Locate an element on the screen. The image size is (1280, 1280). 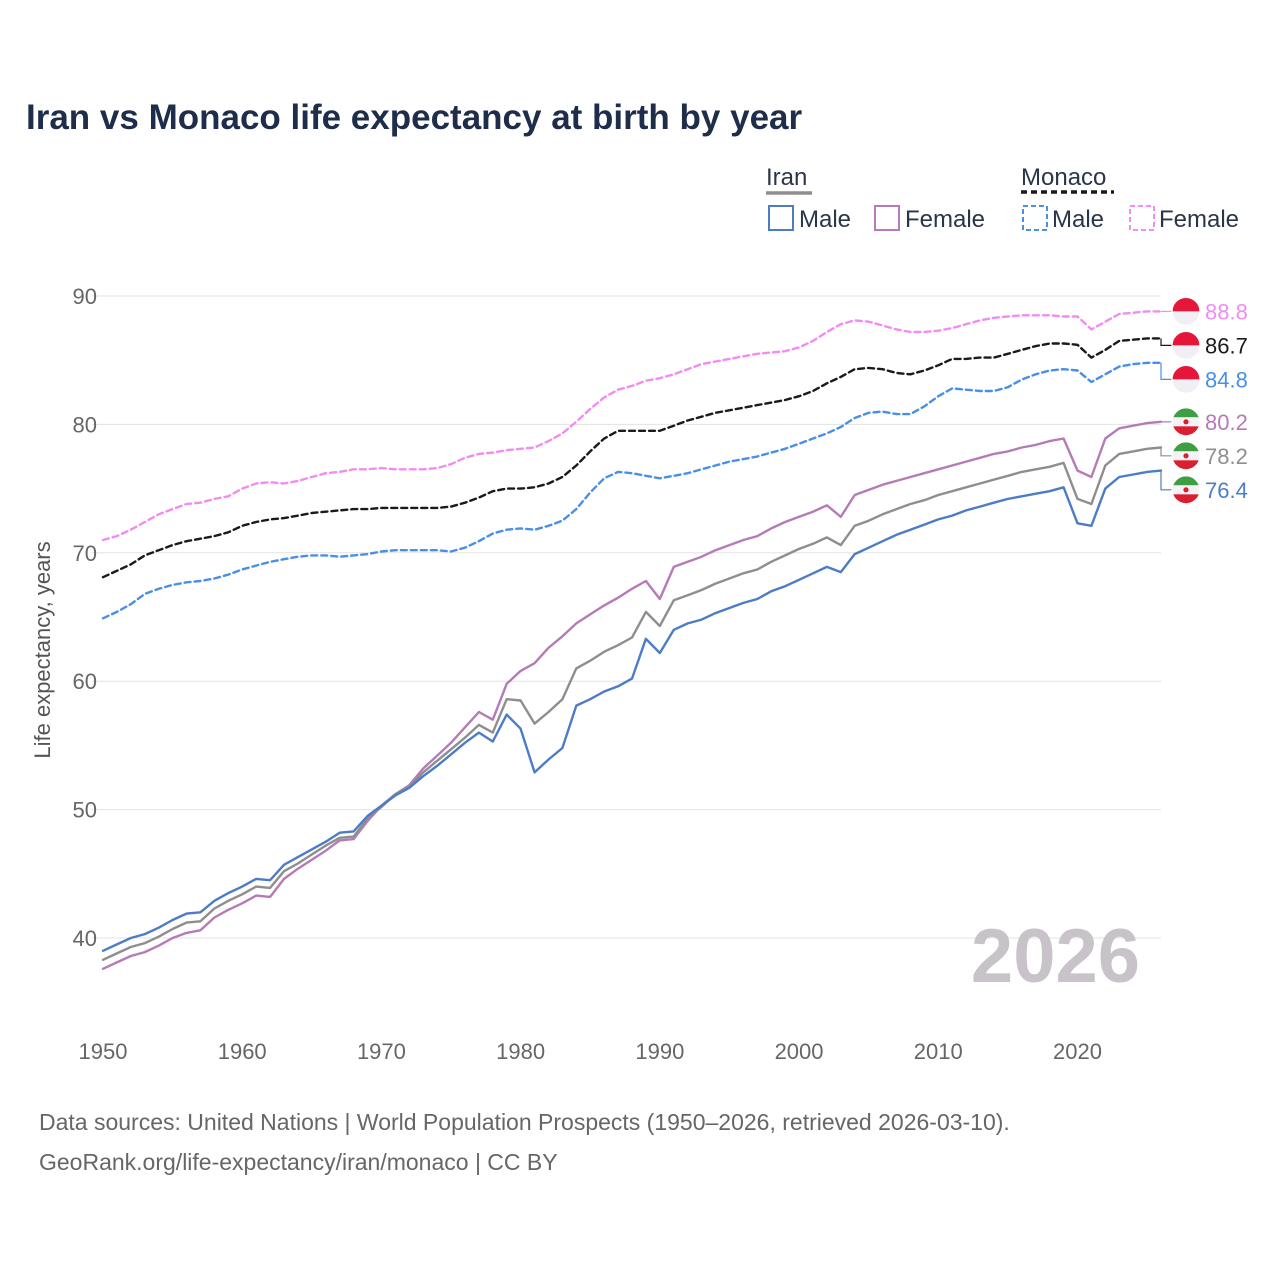
legend-iran-male-label: Male is located at coordinates (825, 219).